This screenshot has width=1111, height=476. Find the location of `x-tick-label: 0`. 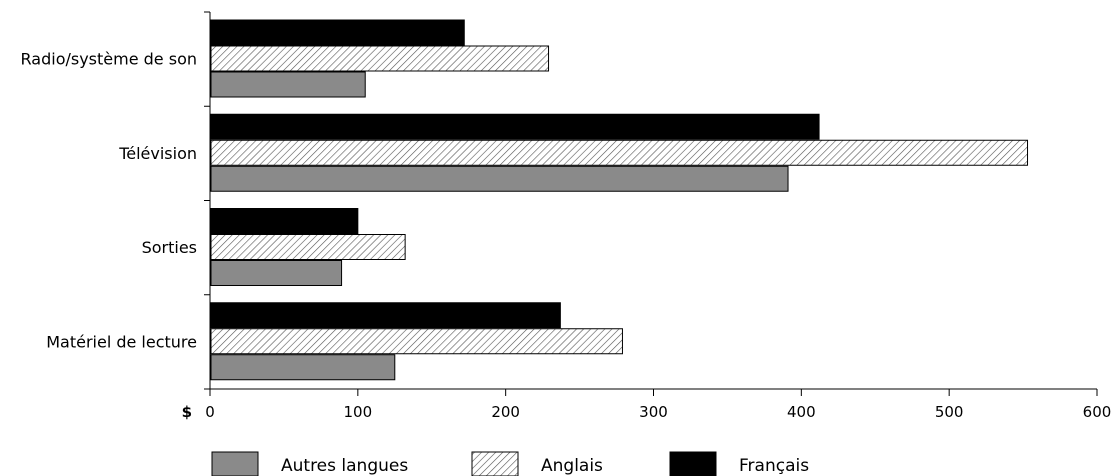

x-tick-label: 0 is located at coordinates (210, 412).